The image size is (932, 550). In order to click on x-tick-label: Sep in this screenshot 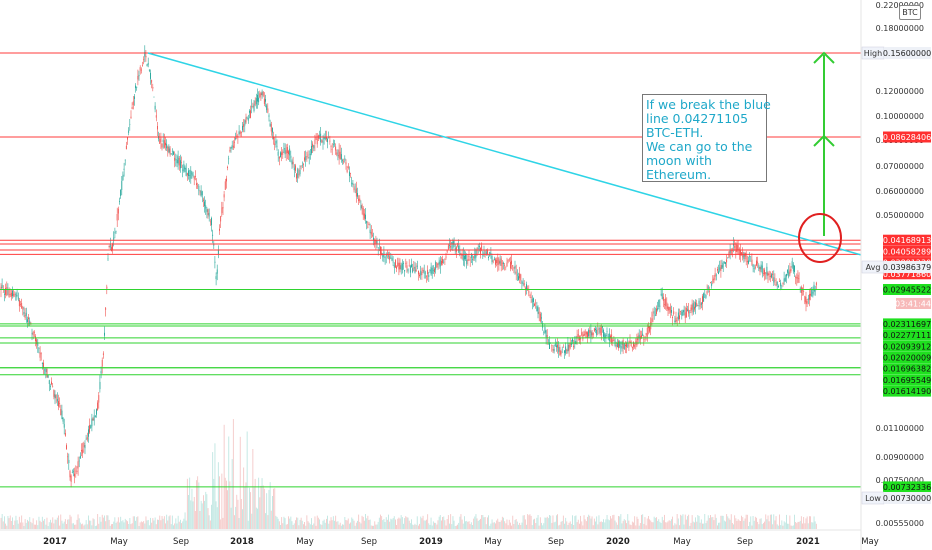, I will do `click(745, 542)`.